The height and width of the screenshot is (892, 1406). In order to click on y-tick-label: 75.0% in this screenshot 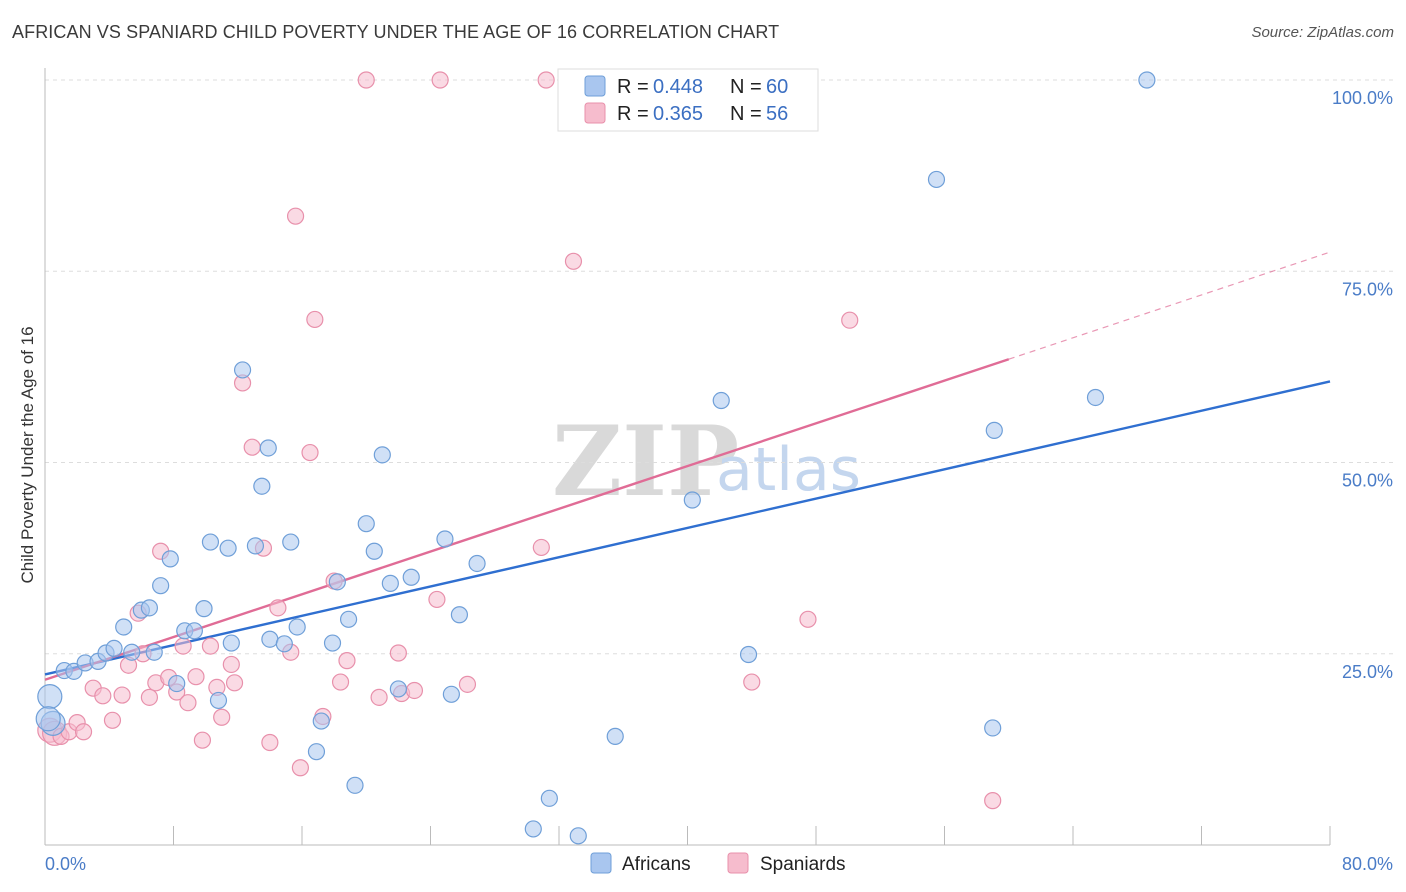, I will do `click(1367, 289)`.